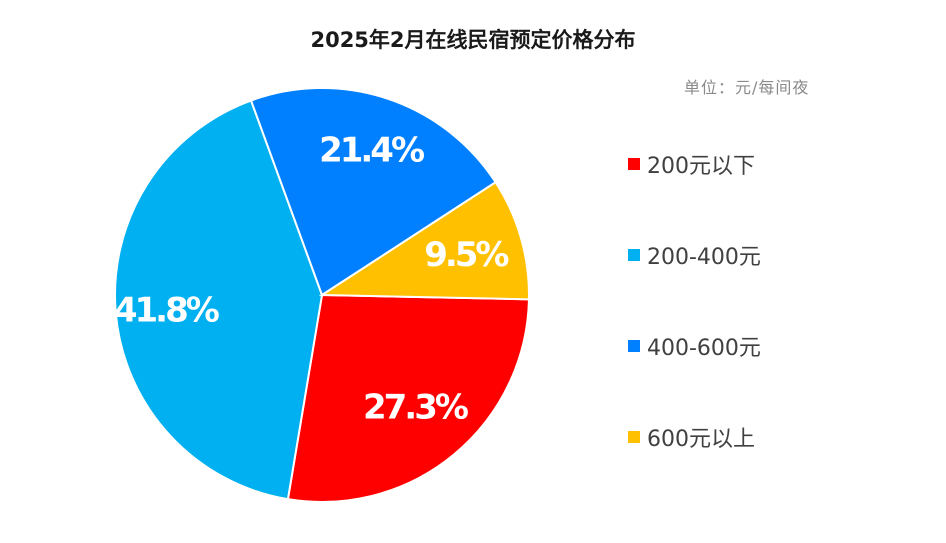 This screenshot has height=543, width=946. Describe the element at coordinates (747, 87) in the screenshot. I see `unit-note: 单位：元/每间夜` at that location.